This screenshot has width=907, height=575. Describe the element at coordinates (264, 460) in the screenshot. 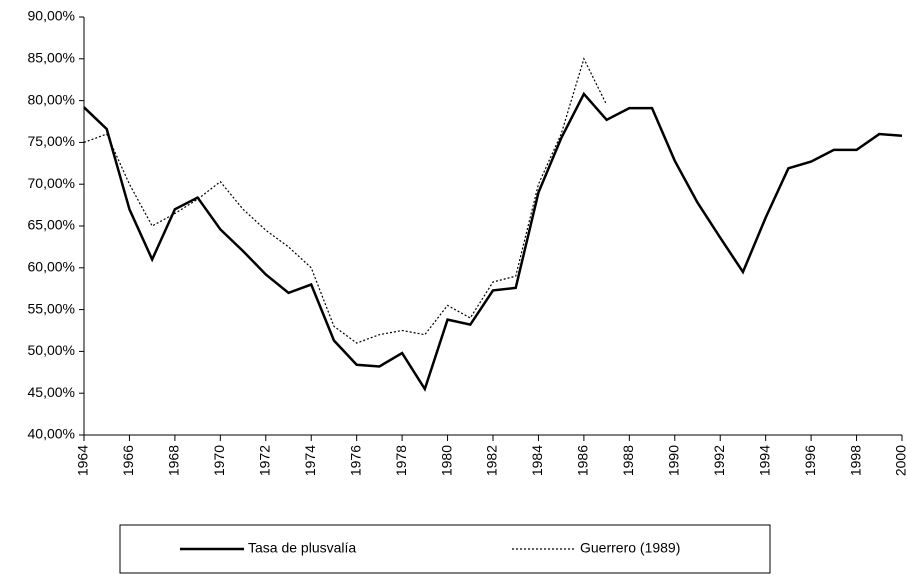

I see `x-tick-label: 1972` at that location.